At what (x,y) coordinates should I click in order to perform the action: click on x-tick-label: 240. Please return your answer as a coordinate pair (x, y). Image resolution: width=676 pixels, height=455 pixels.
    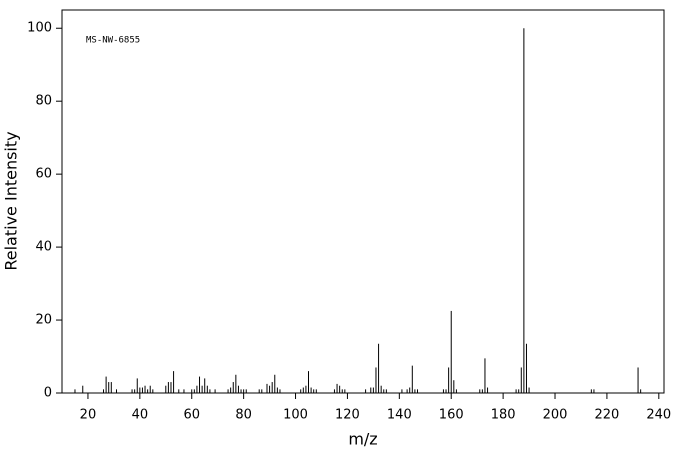
    Looking at the image, I should click on (658, 415).